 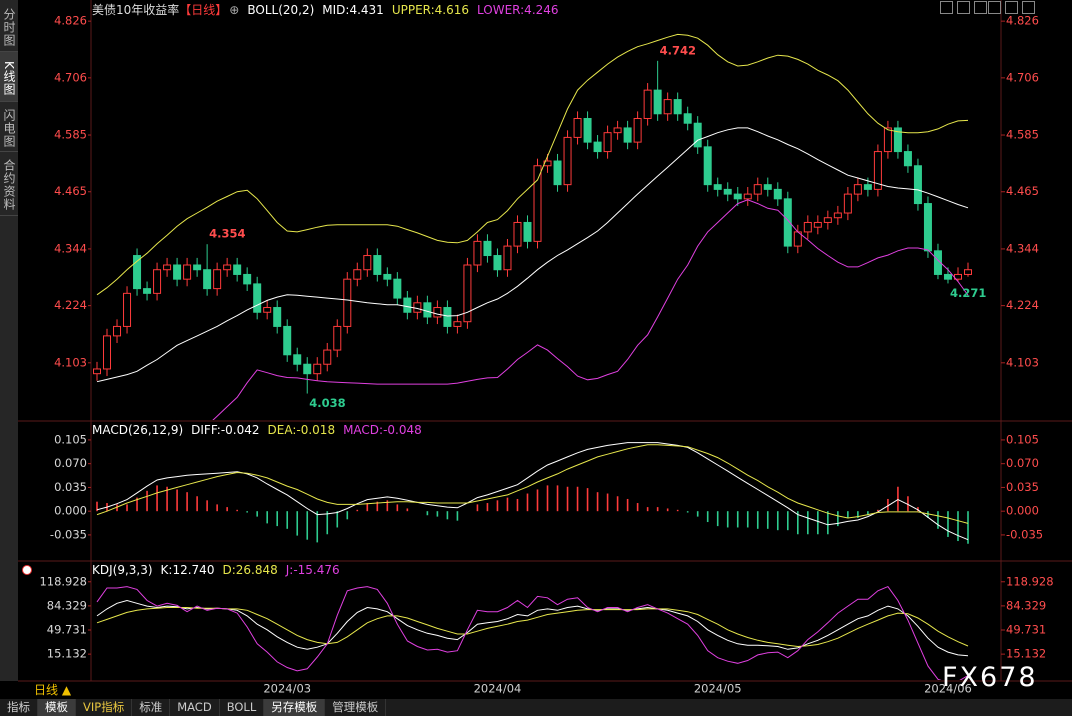 I want to click on x-tick-label: 2024/05, so click(x=718, y=689).